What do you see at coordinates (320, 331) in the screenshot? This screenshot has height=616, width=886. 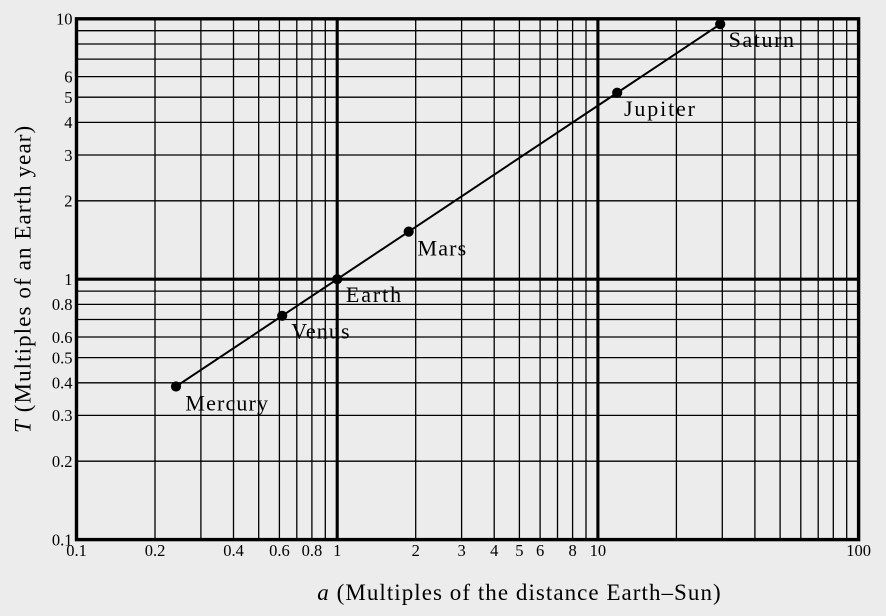 I see `svg-text: Venus` at bounding box center [320, 331].